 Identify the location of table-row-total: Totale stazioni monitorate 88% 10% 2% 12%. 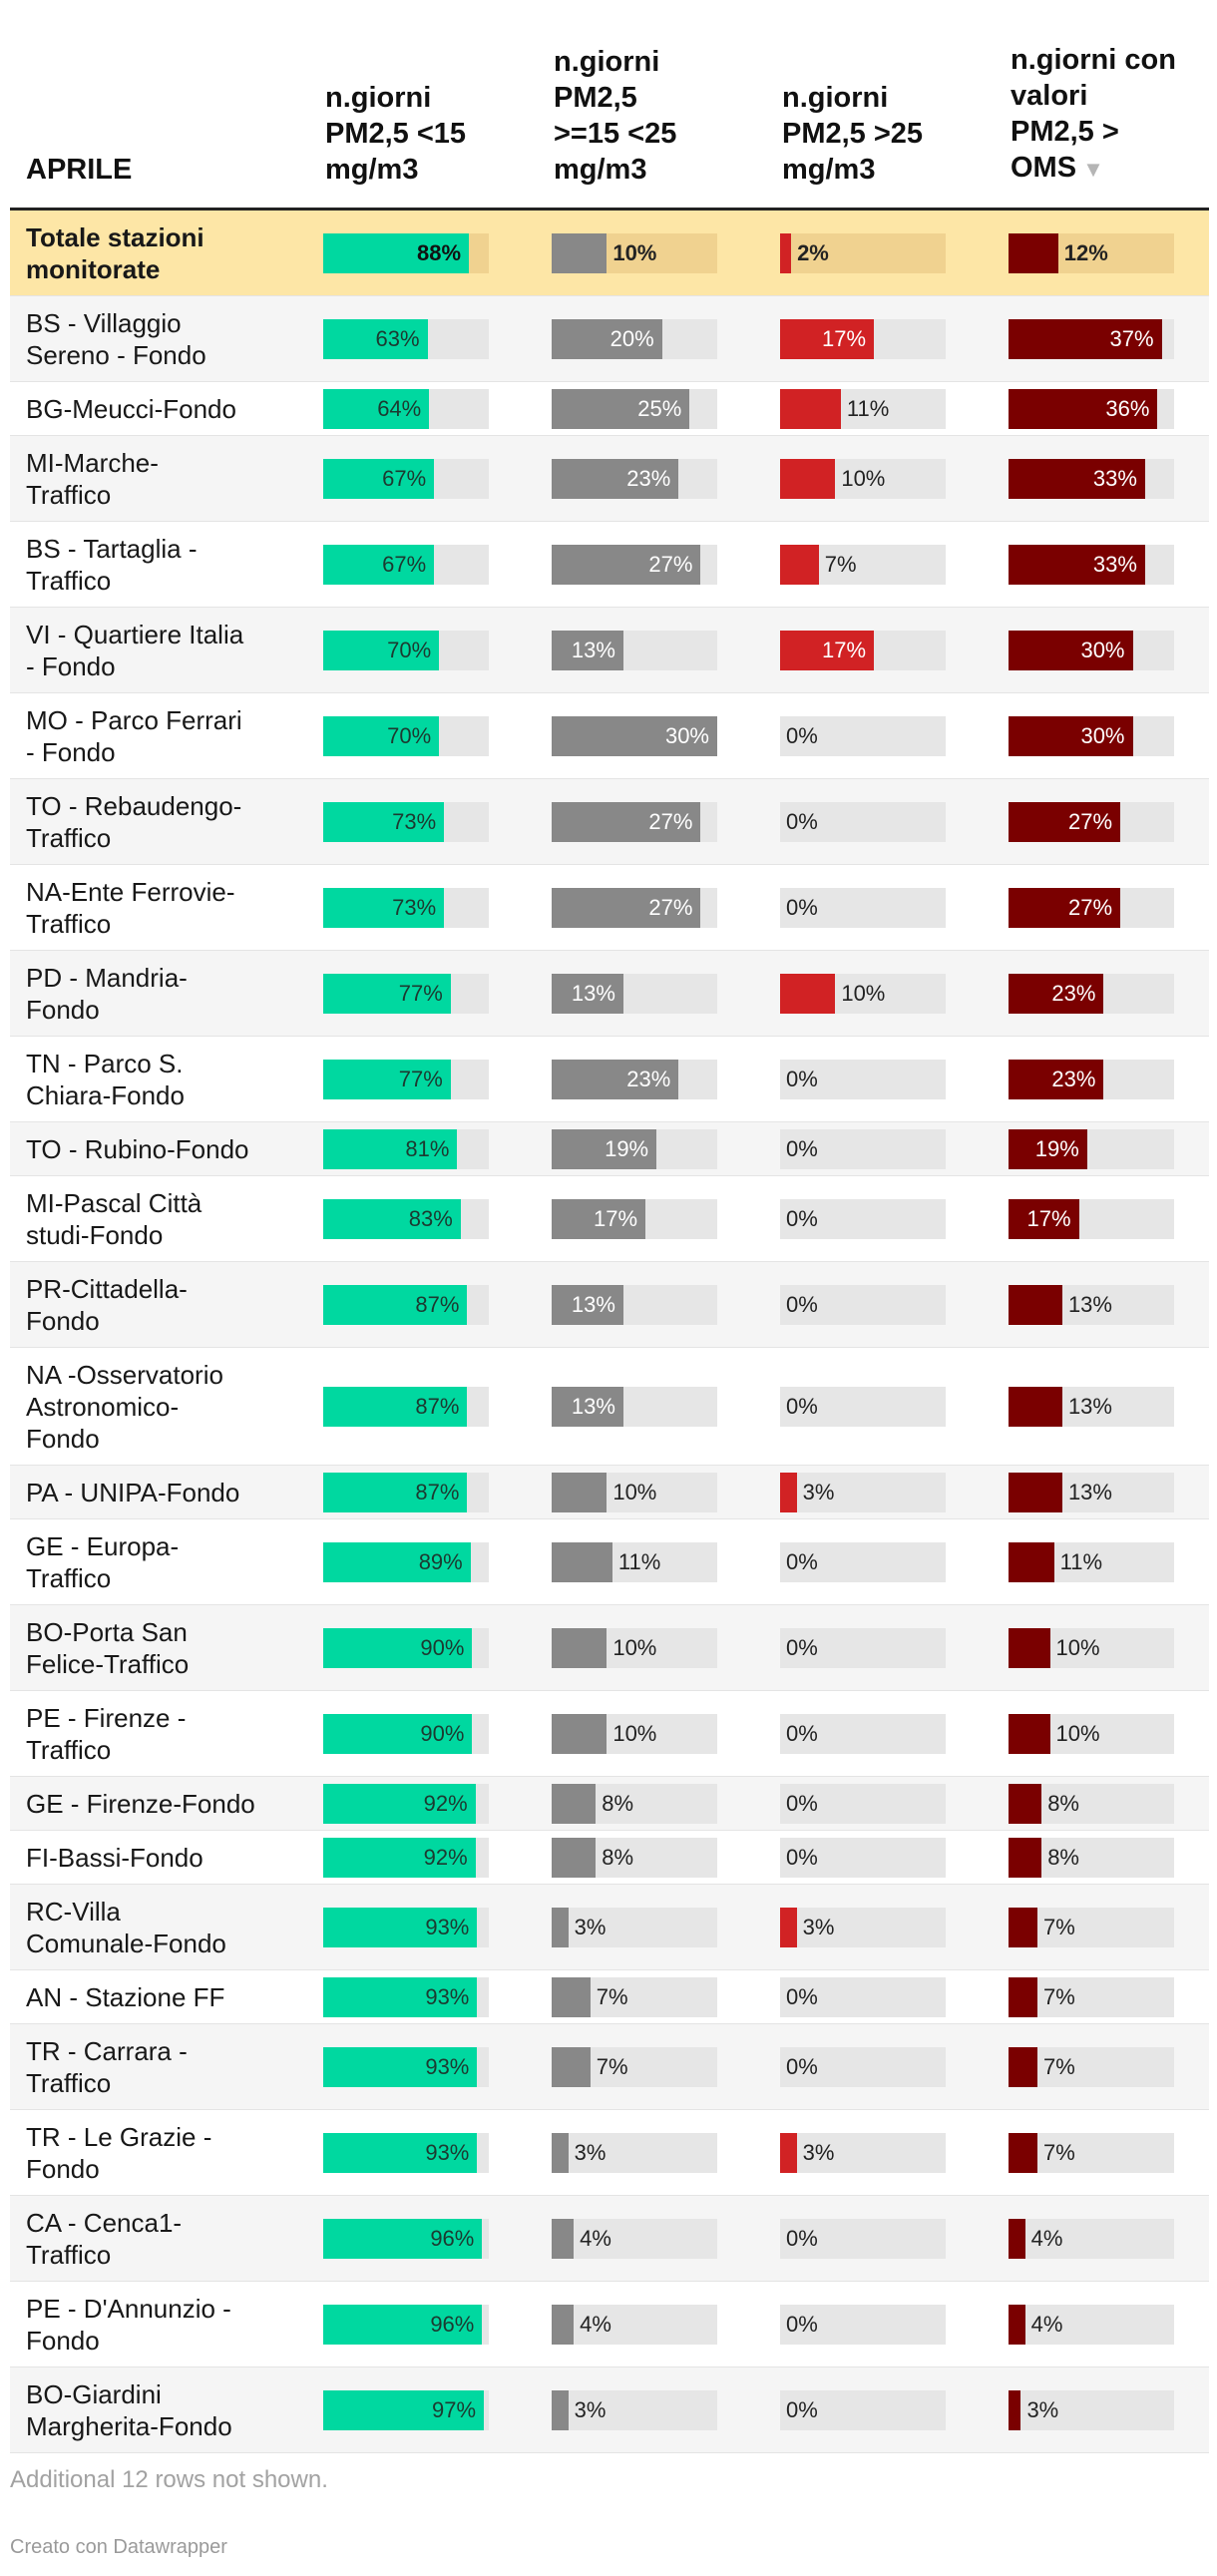
(609, 253).